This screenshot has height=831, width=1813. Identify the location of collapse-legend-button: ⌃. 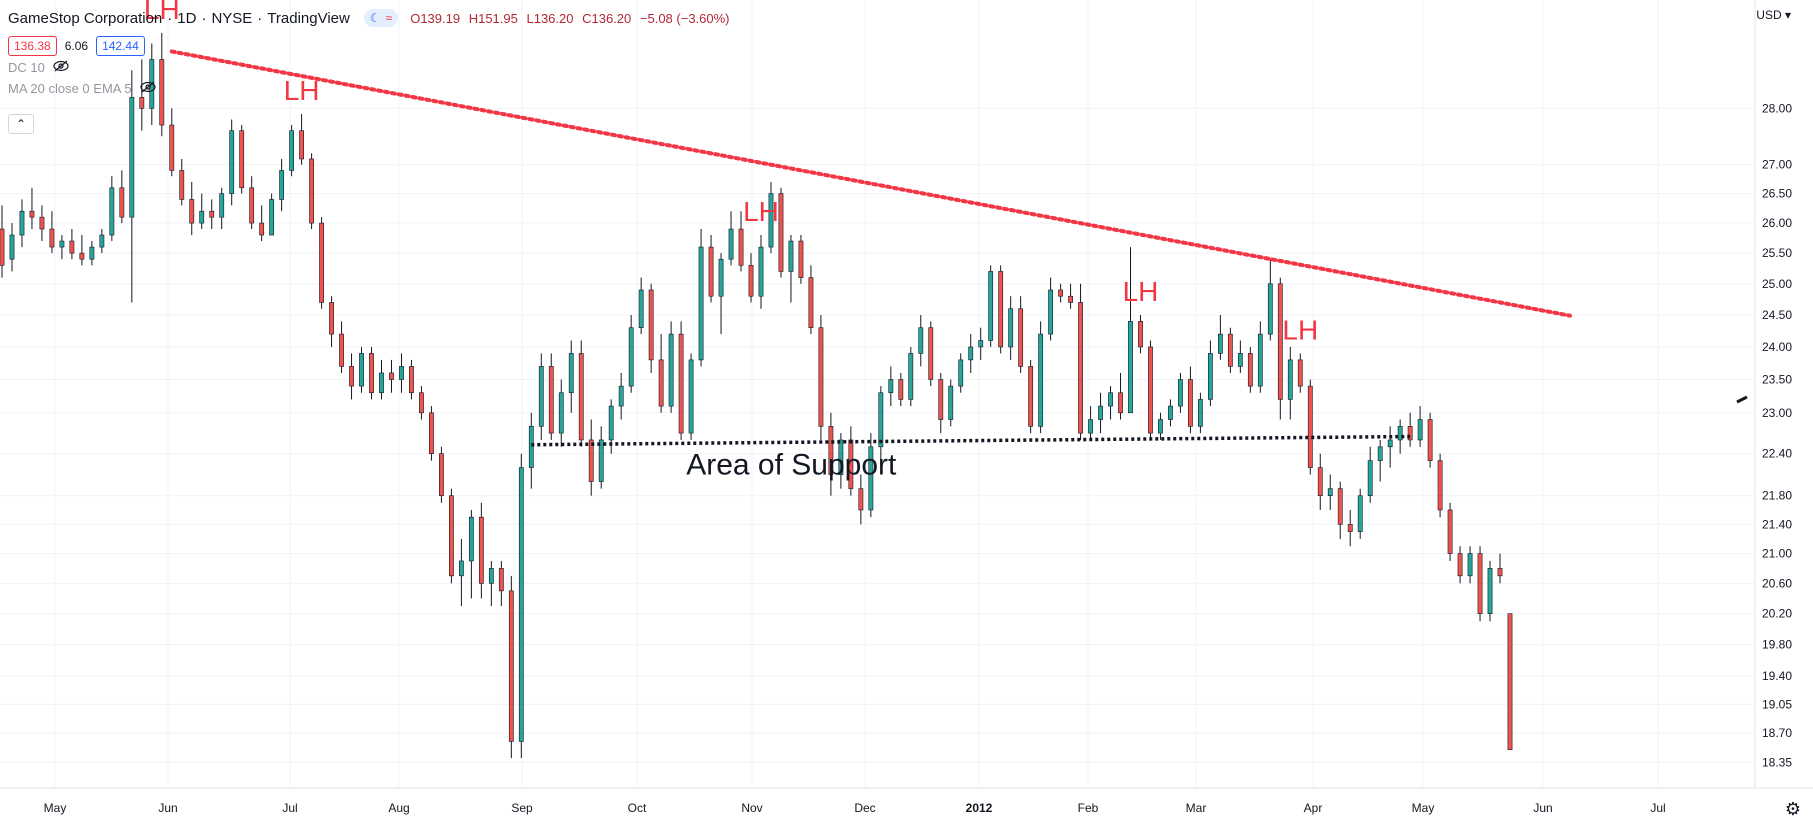
(21, 124).